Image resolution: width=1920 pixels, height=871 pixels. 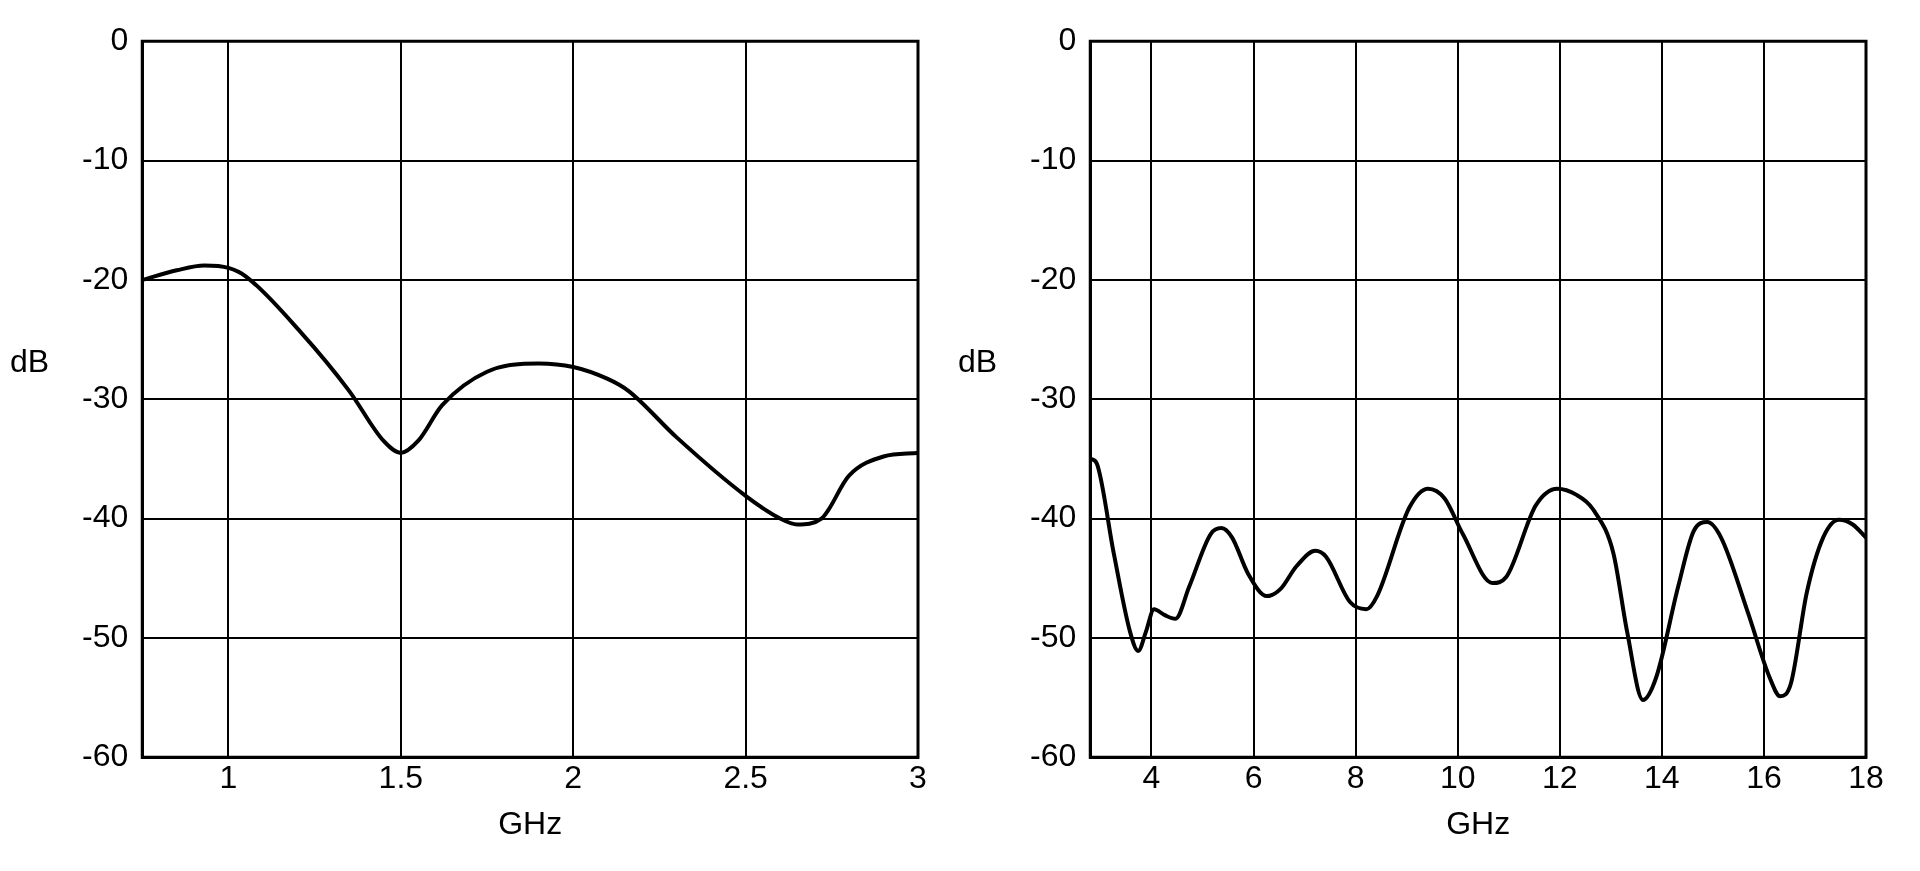 What do you see at coordinates (1355, 777) in the screenshot?
I see `x-tick-label: 8` at bounding box center [1355, 777].